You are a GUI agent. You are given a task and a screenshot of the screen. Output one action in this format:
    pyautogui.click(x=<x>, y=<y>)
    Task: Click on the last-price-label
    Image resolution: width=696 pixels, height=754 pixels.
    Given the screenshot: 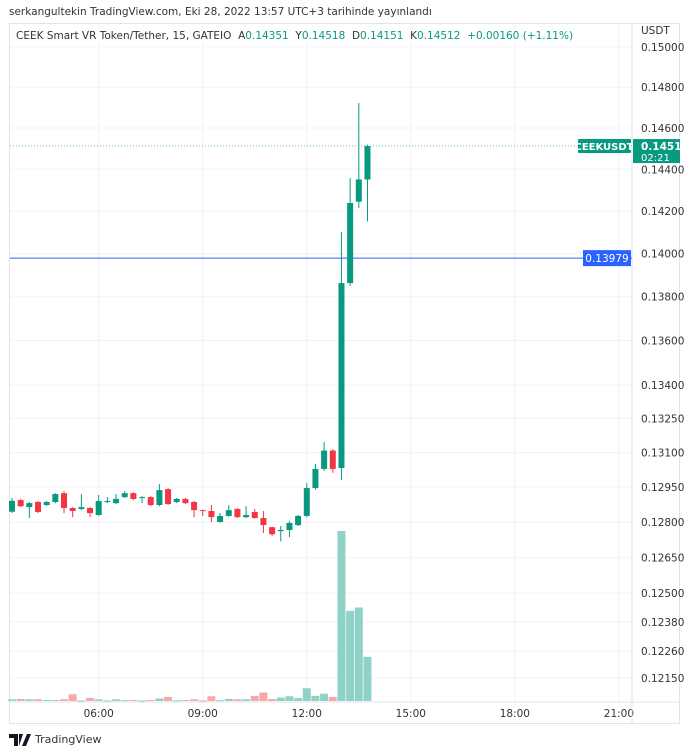 What is the action you would take?
    pyautogui.click(x=656, y=151)
    